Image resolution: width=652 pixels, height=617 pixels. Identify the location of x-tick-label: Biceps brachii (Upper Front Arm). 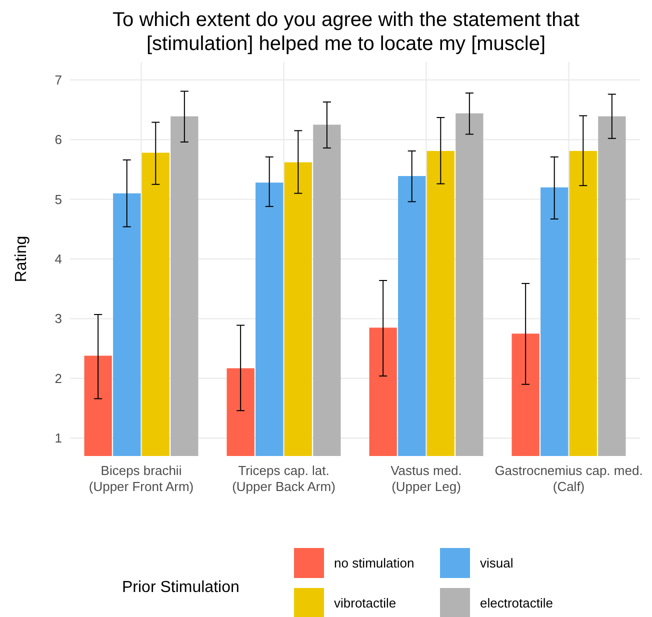
(141, 478).